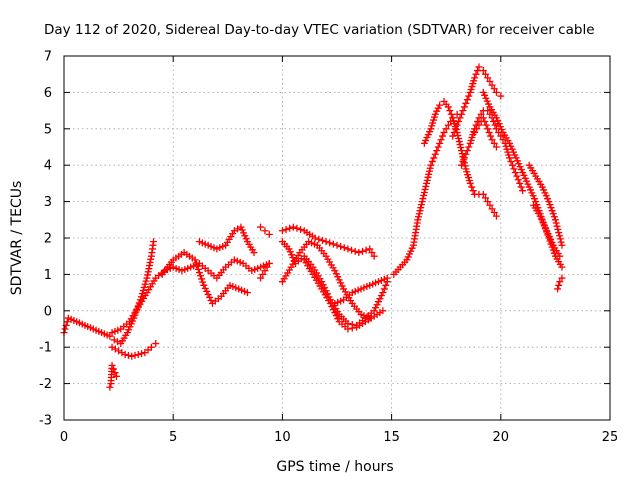  Describe the element at coordinates (173, 437) in the screenshot. I see `x-tick-label: 5` at that location.